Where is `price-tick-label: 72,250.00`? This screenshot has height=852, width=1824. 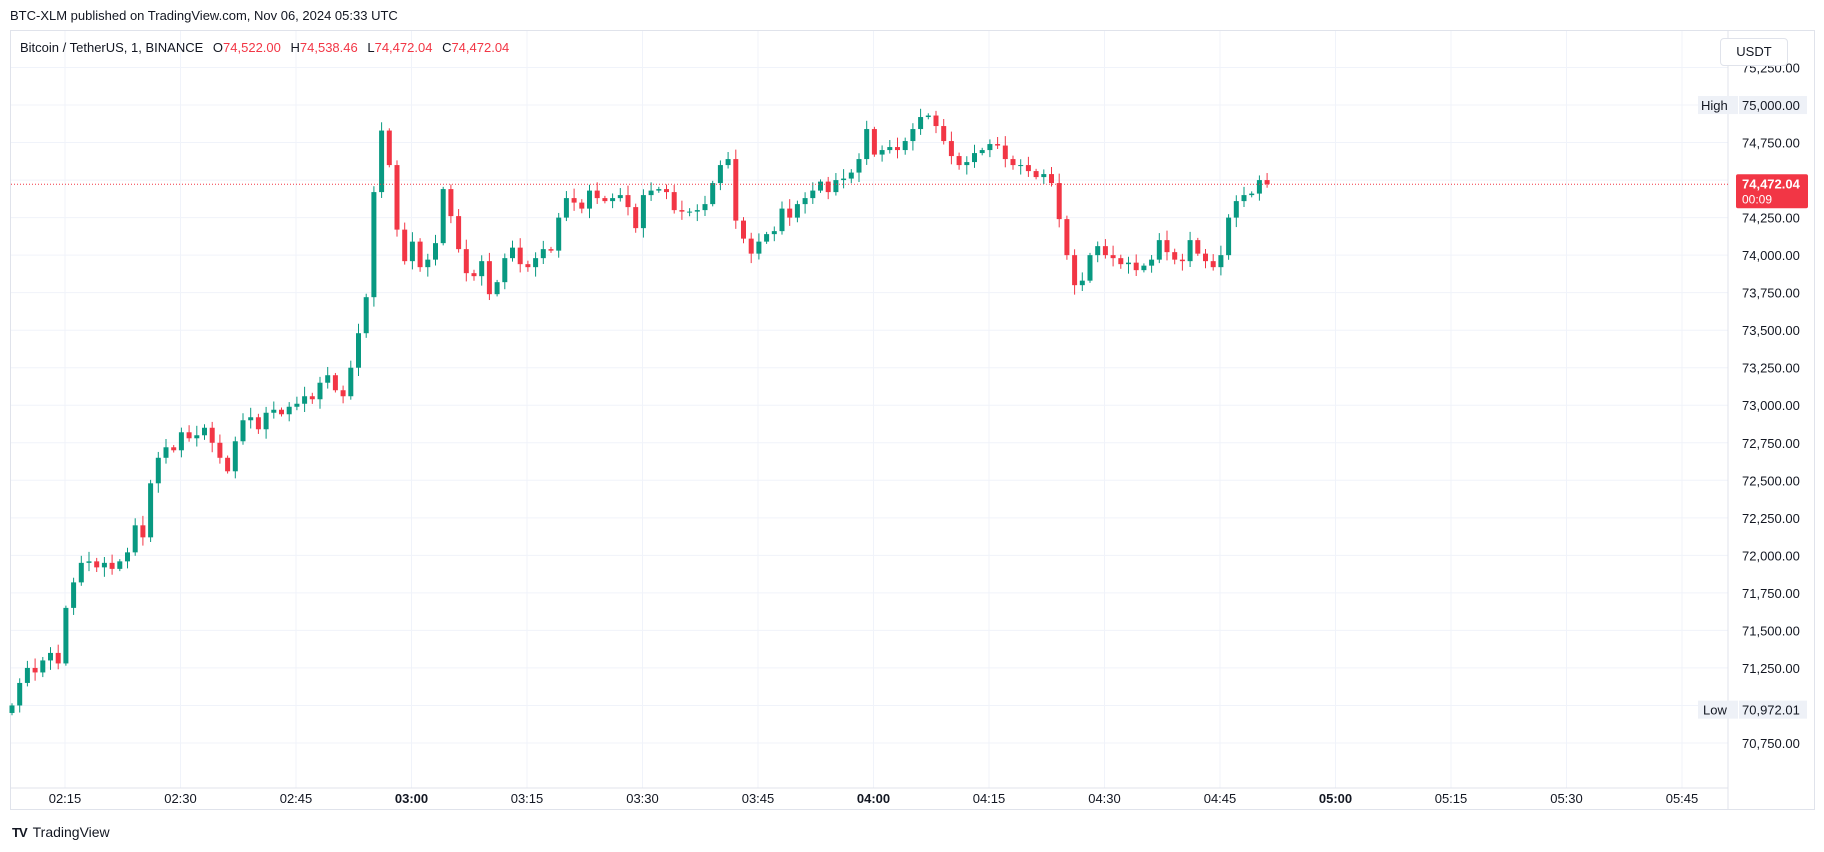 price-tick-label: 72,250.00 is located at coordinates (1771, 518).